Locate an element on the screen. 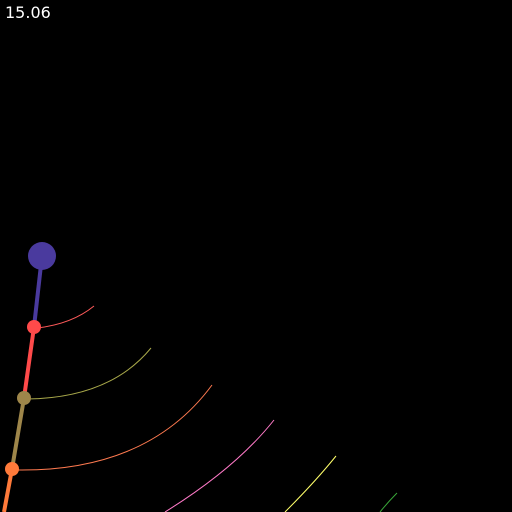  timer-readout: 15.06 is located at coordinates (28, 12).